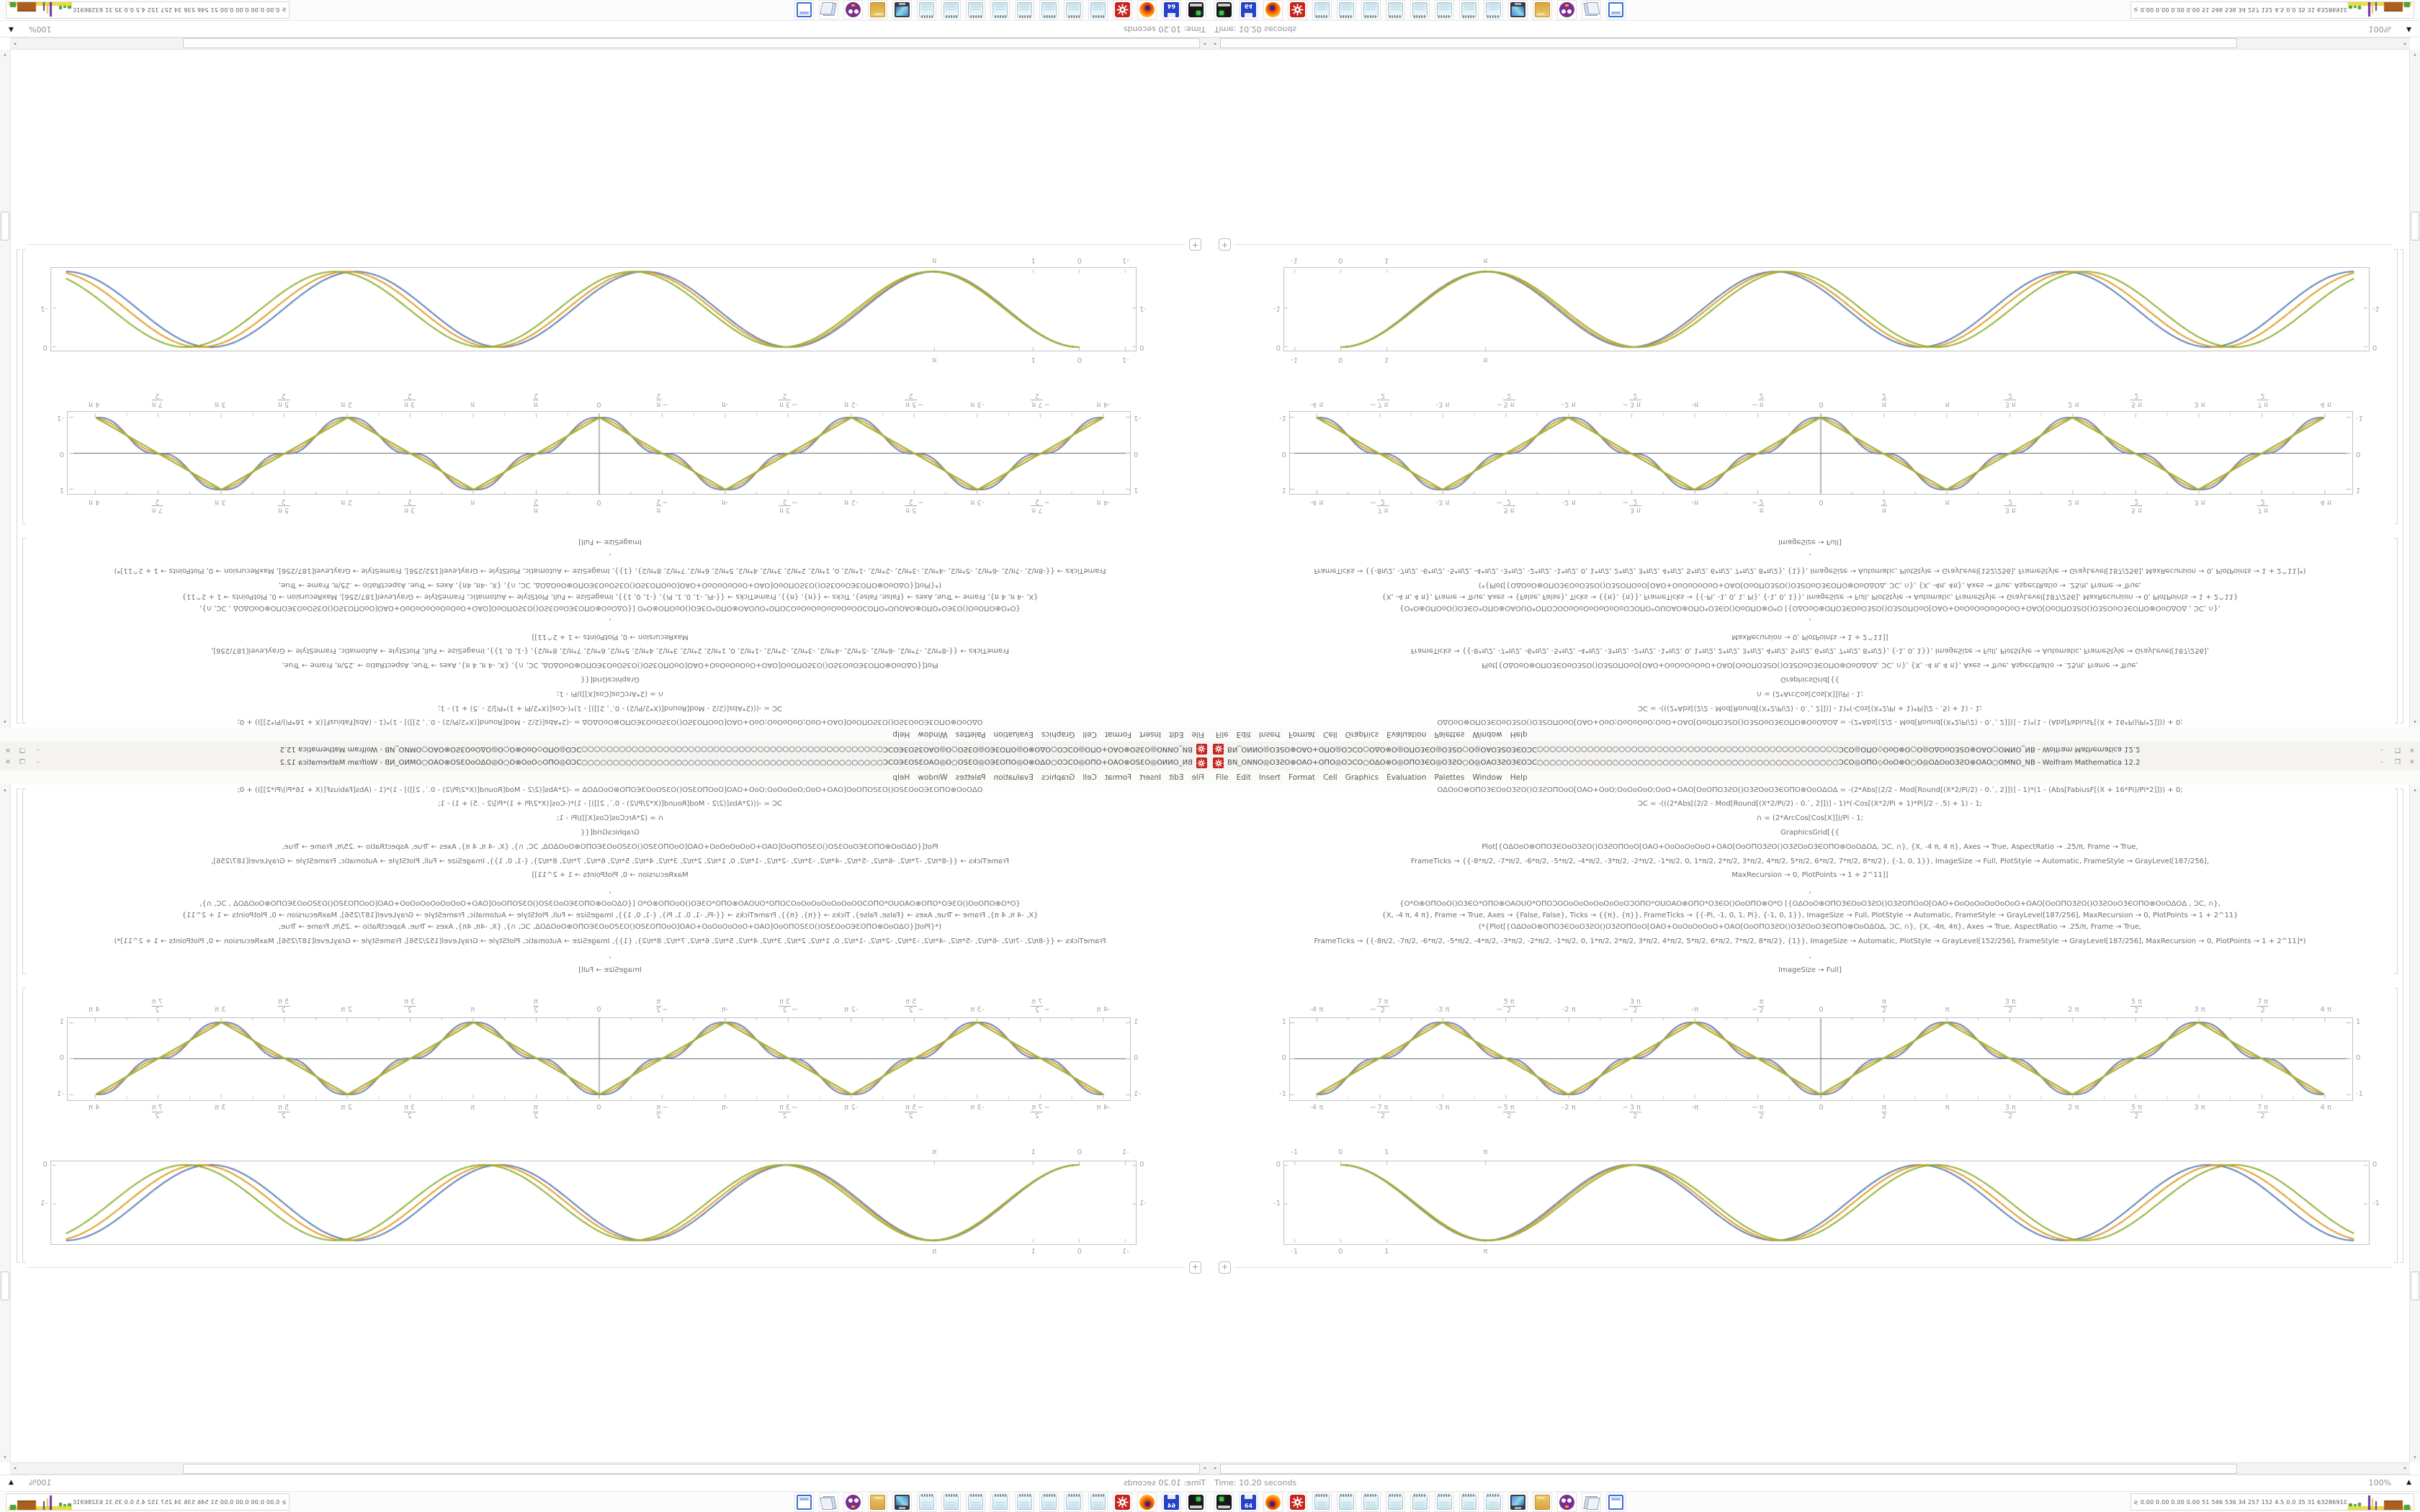 The height and width of the screenshot is (1512, 2420). I want to click on menu-item-window: Window, so click(1487, 777).